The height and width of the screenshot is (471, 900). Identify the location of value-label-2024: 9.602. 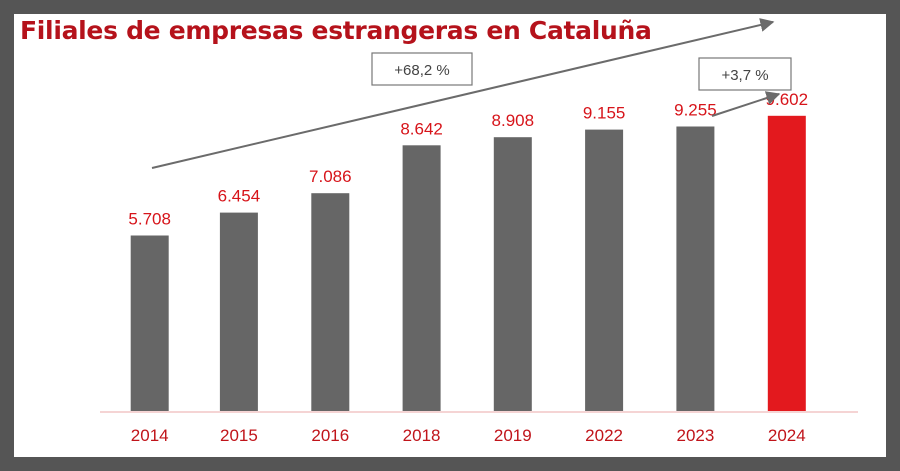
(787, 99).